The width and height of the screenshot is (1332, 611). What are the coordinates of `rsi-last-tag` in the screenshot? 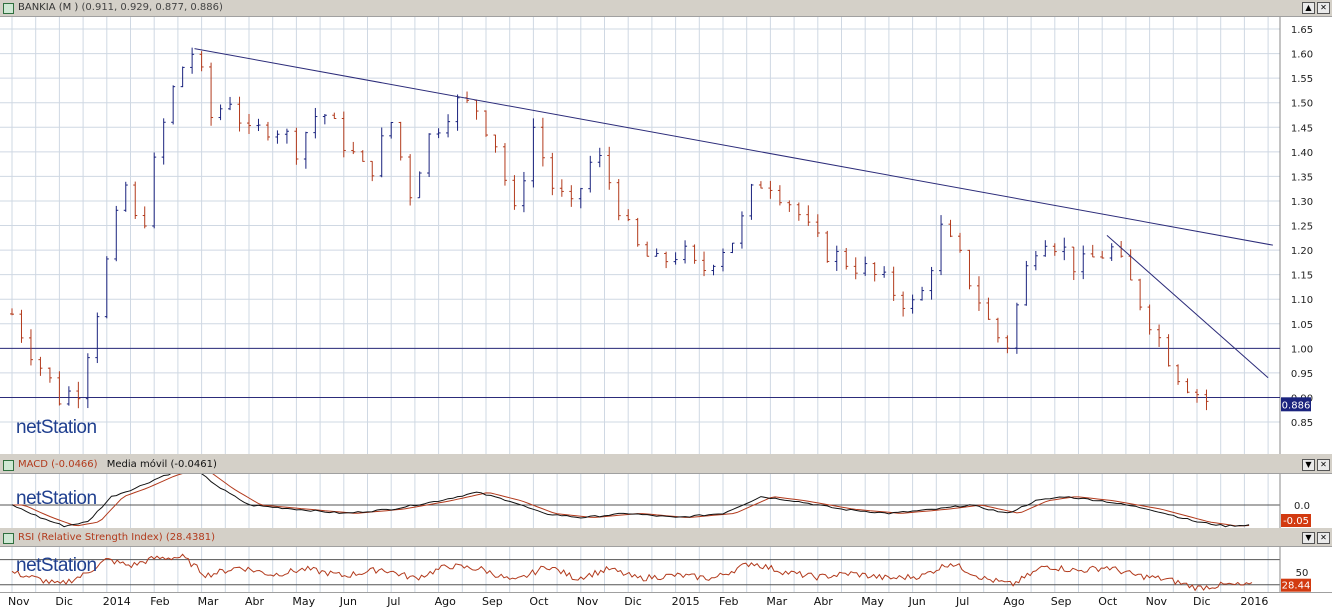 It's located at (1296, 585).